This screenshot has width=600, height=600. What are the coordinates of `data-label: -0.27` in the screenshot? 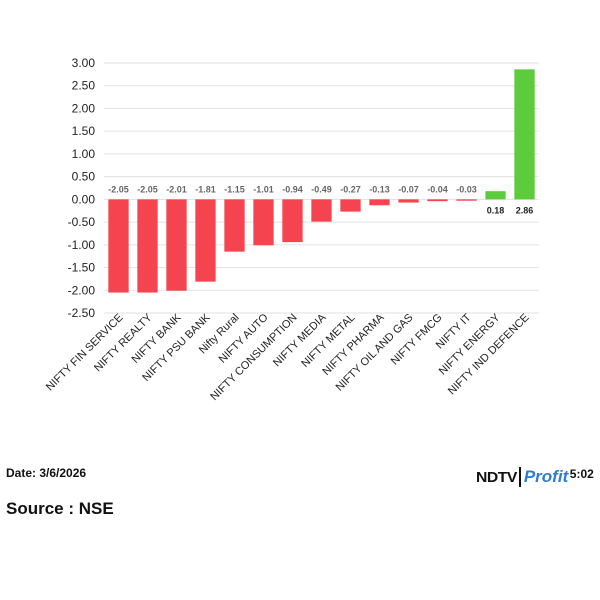 It's located at (350, 189).